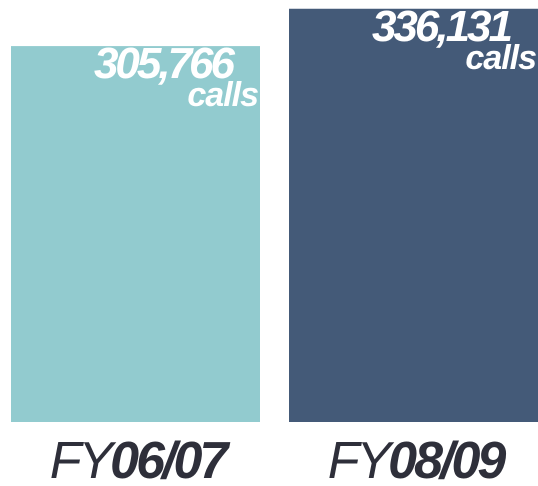  Describe the element at coordinates (417, 459) in the screenshot. I see `category-label: FY08/09` at that location.